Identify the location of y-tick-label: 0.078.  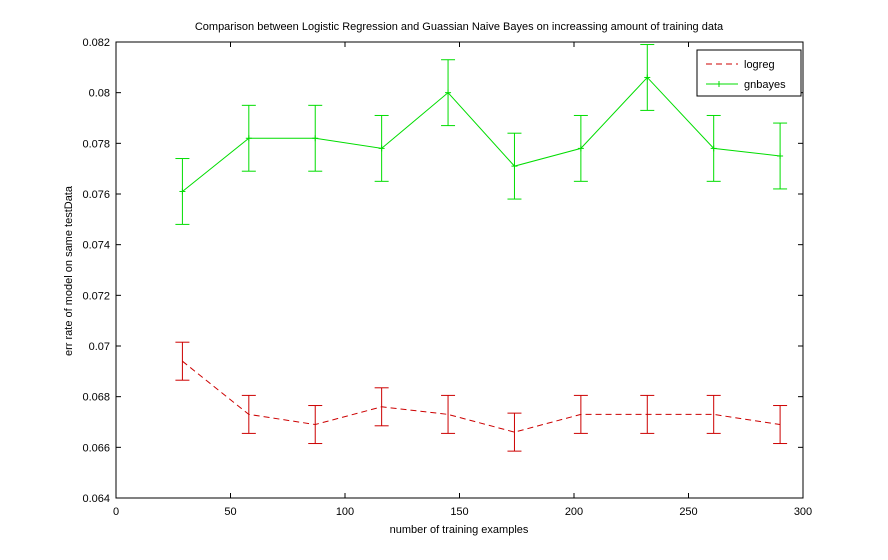
(96, 144).